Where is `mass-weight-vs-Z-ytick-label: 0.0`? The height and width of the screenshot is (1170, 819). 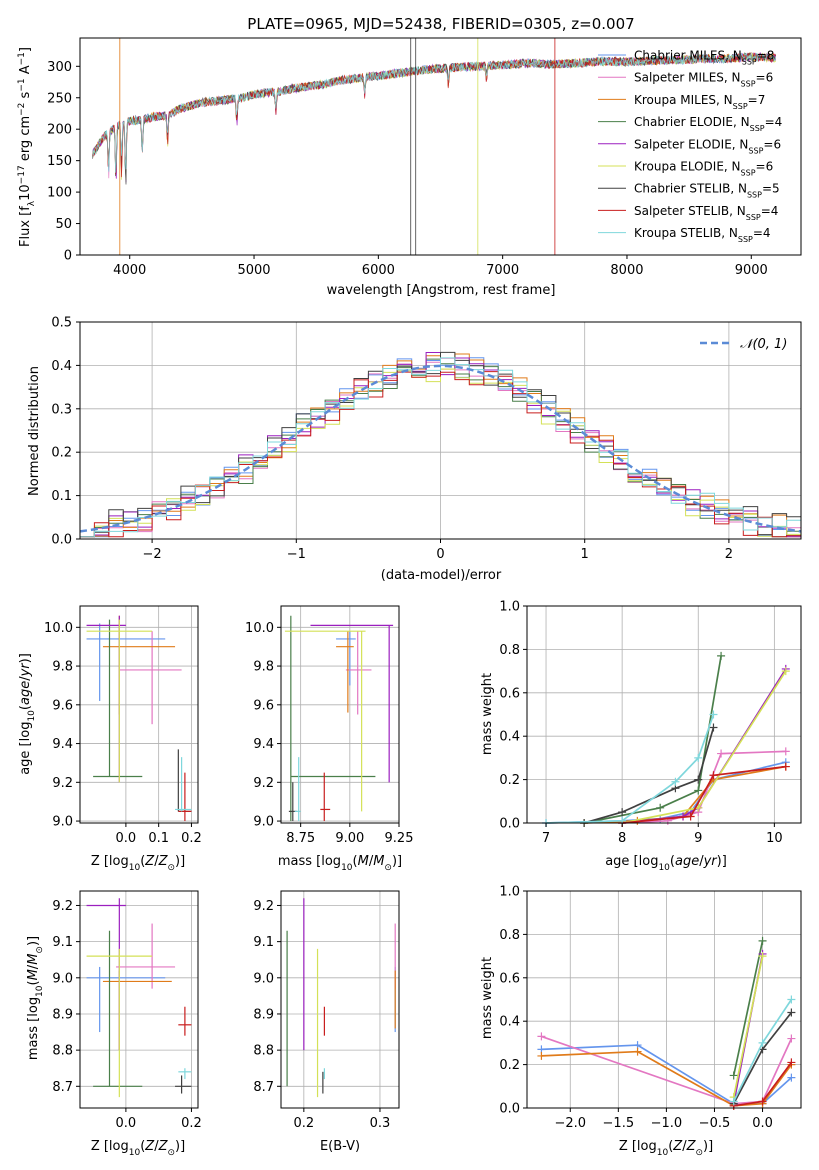 mass-weight-vs-Z-ytick-label: 0.0 is located at coordinates (509, 1109).